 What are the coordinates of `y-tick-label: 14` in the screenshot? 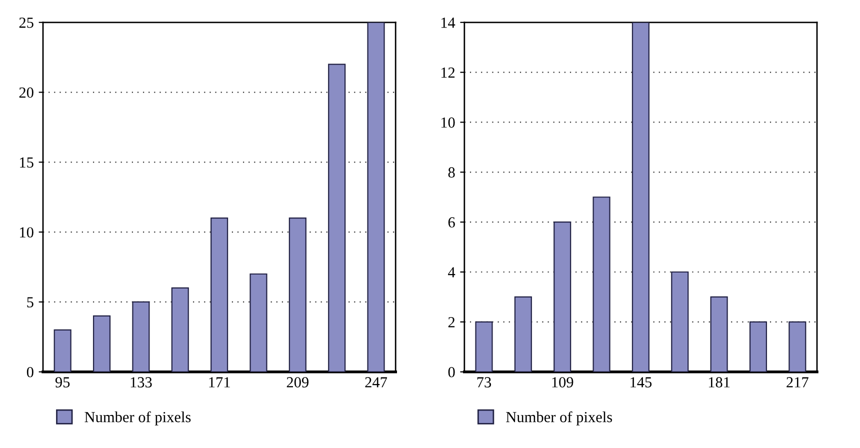 It's located at (448, 23).